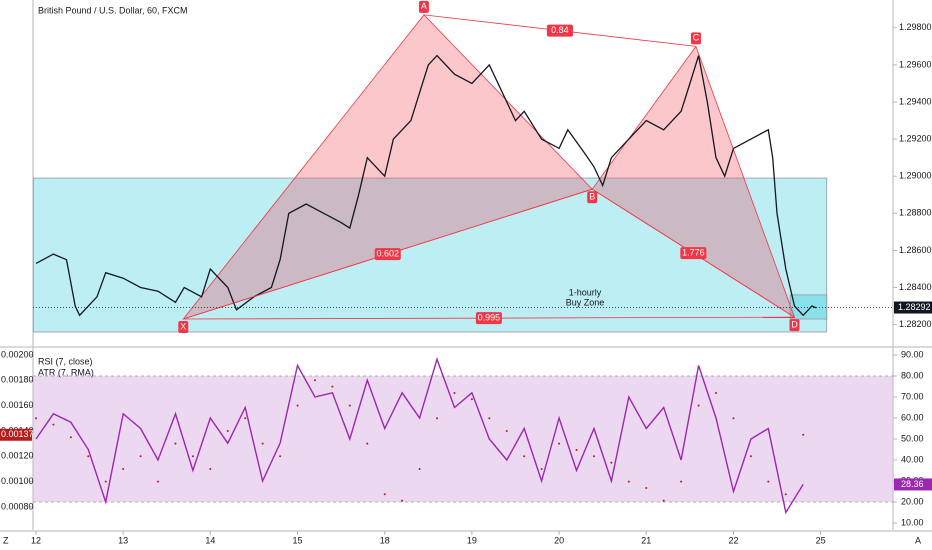  What do you see at coordinates (585, 302) in the screenshot?
I see `zone-label: Buy Zone` at bounding box center [585, 302].